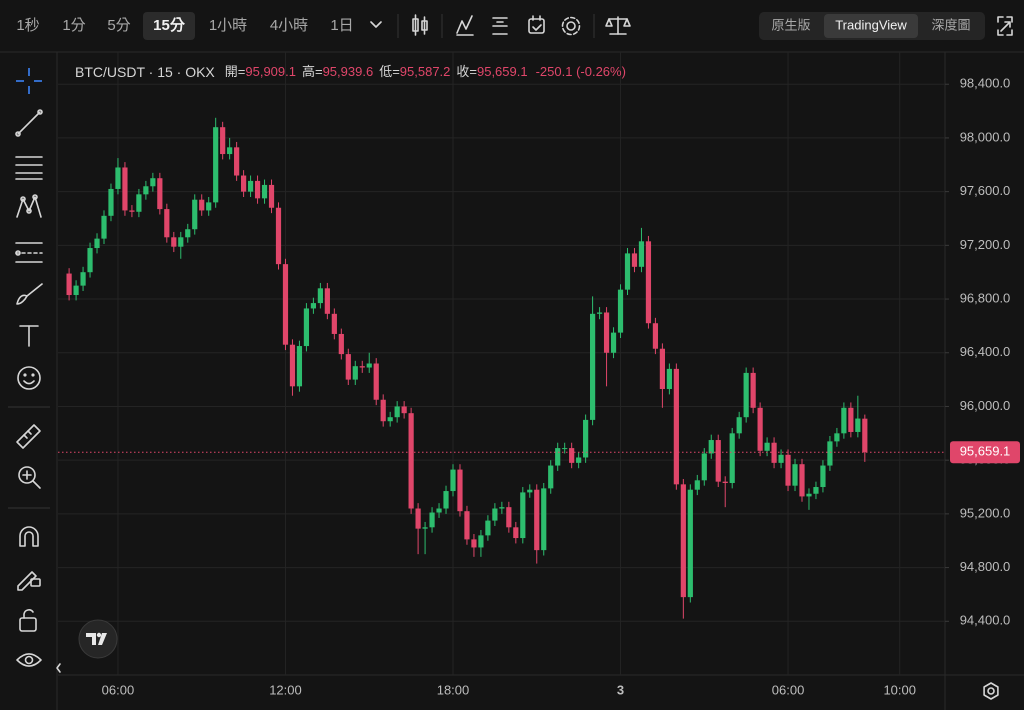 Image resolution: width=1024 pixels, height=710 pixels. Describe the element at coordinates (425, 71) in the screenshot. I see `legend-value: 95,587.2` at that location.